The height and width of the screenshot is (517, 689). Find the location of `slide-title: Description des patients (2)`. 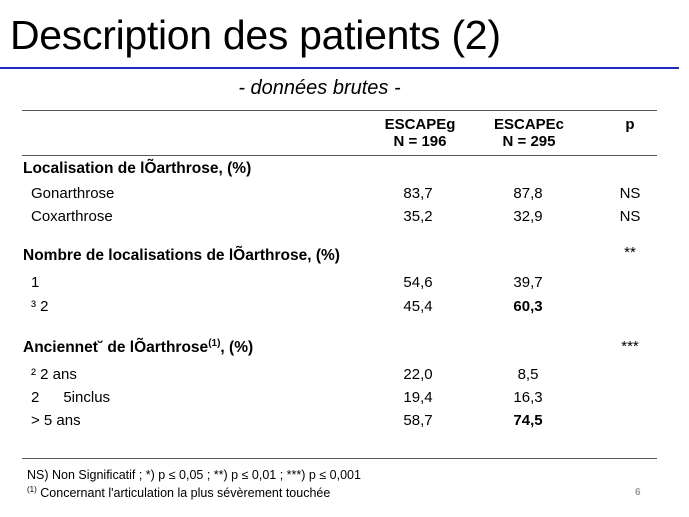

slide-title: Description des patients (2) is located at coordinates (255, 35).